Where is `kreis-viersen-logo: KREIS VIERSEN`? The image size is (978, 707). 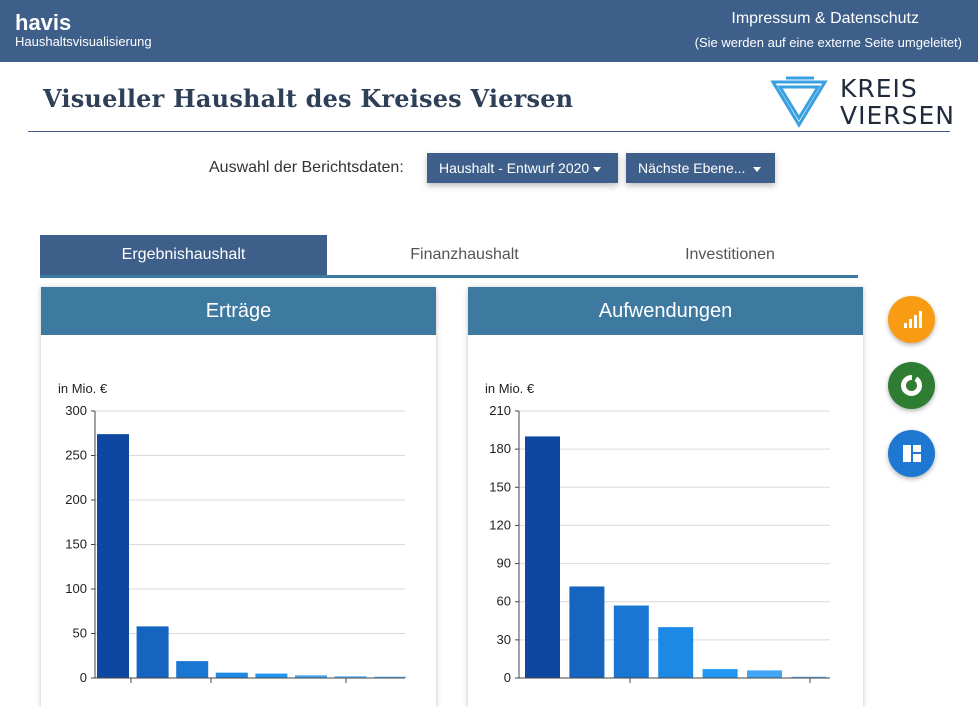
kreis-viersen-logo: KREIS VIERSEN is located at coordinates (862, 102).